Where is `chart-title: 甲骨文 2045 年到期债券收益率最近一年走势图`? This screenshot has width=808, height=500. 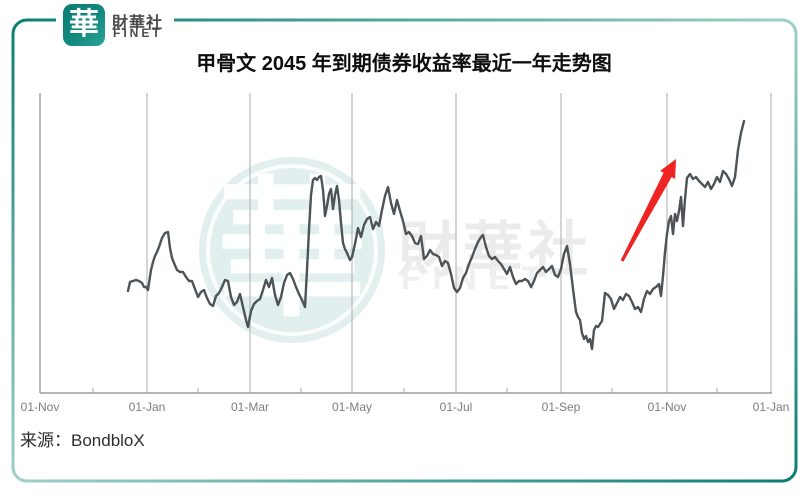
chart-title: 甲骨文 2045 年到期债券收益率最近一年走势图 is located at coordinates (404, 64).